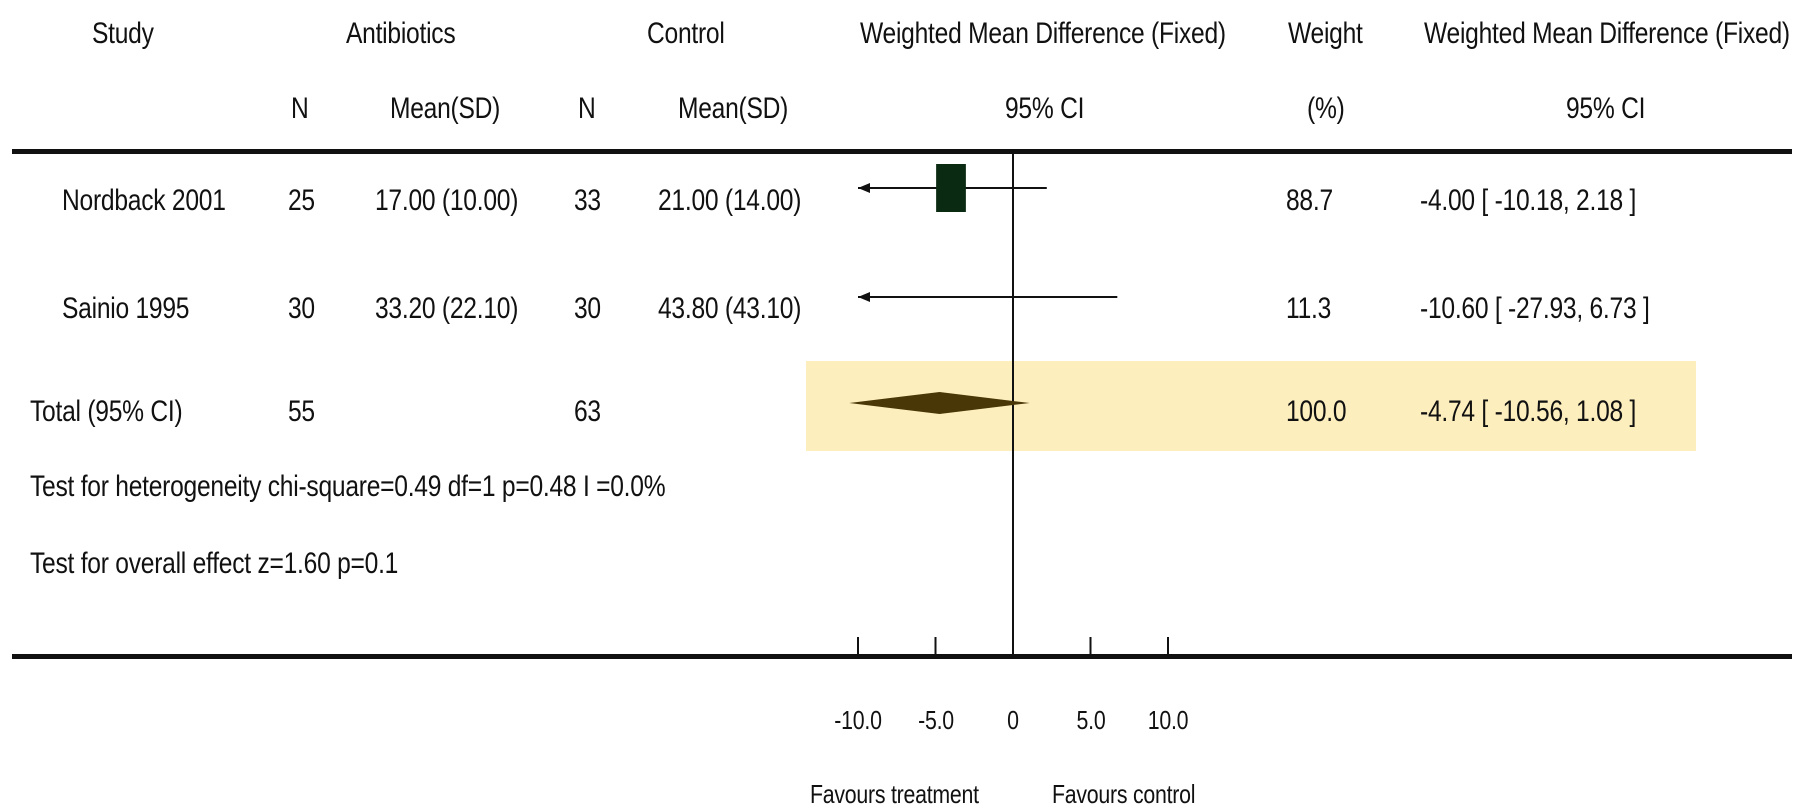  I want to click on total-ci-text: -4.74 [ -10.56, 1.08 ], so click(1528, 411).